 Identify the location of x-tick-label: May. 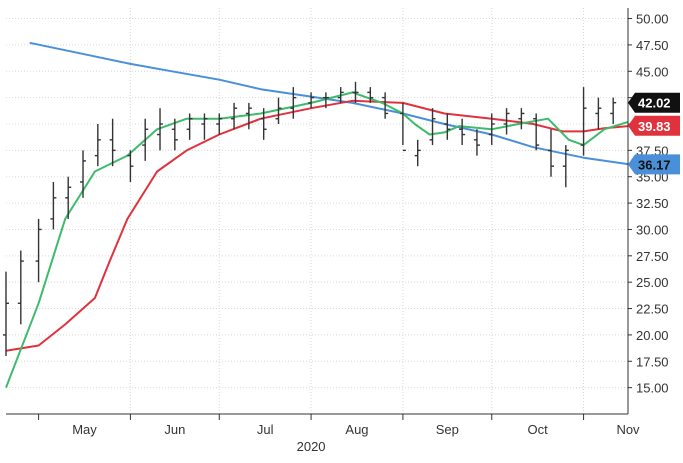
(84, 429).